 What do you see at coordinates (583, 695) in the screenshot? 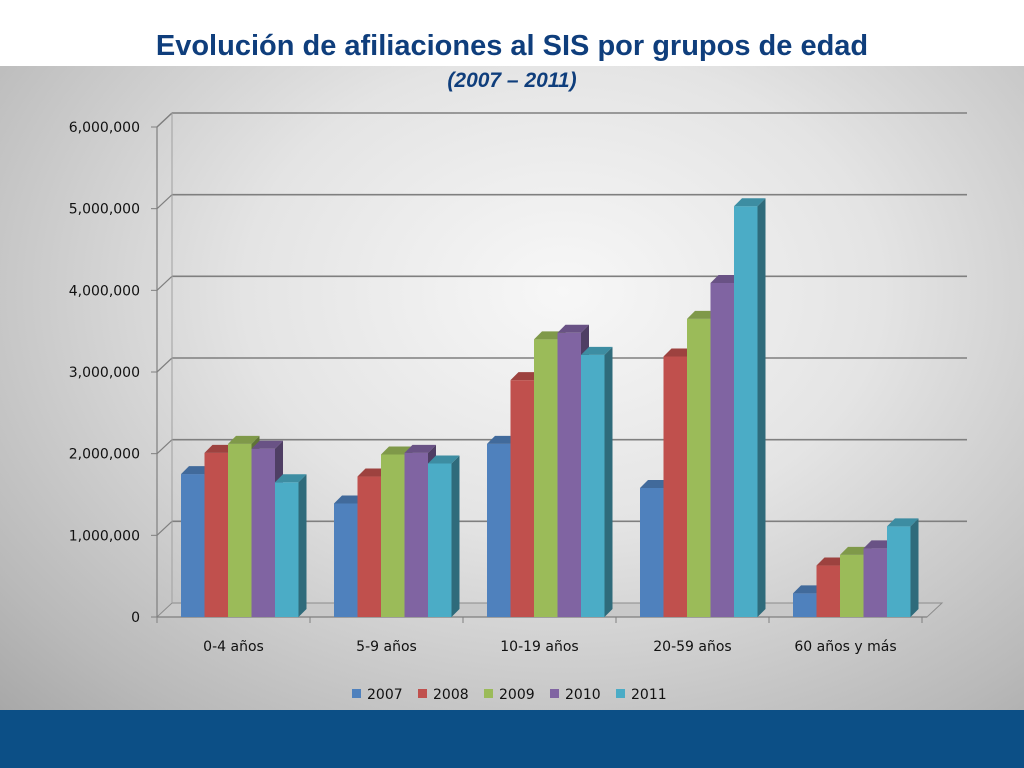
I see `legend-label: 2010` at bounding box center [583, 695].